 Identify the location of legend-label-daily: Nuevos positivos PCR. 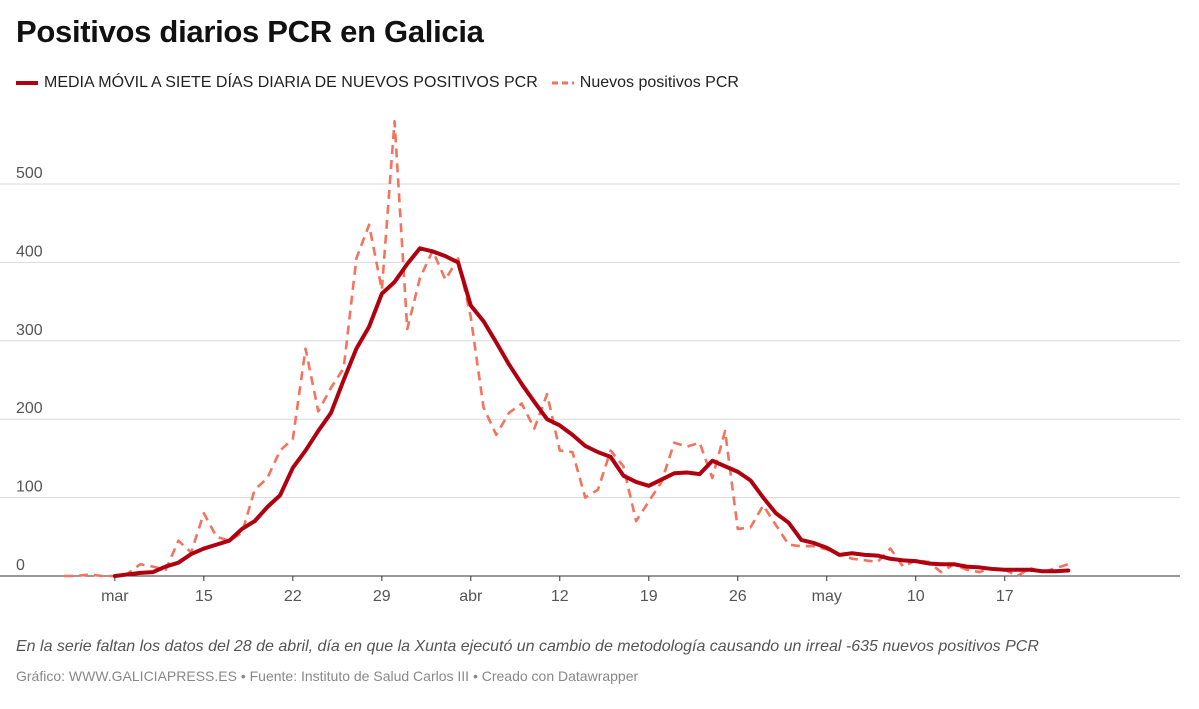
(659, 82).